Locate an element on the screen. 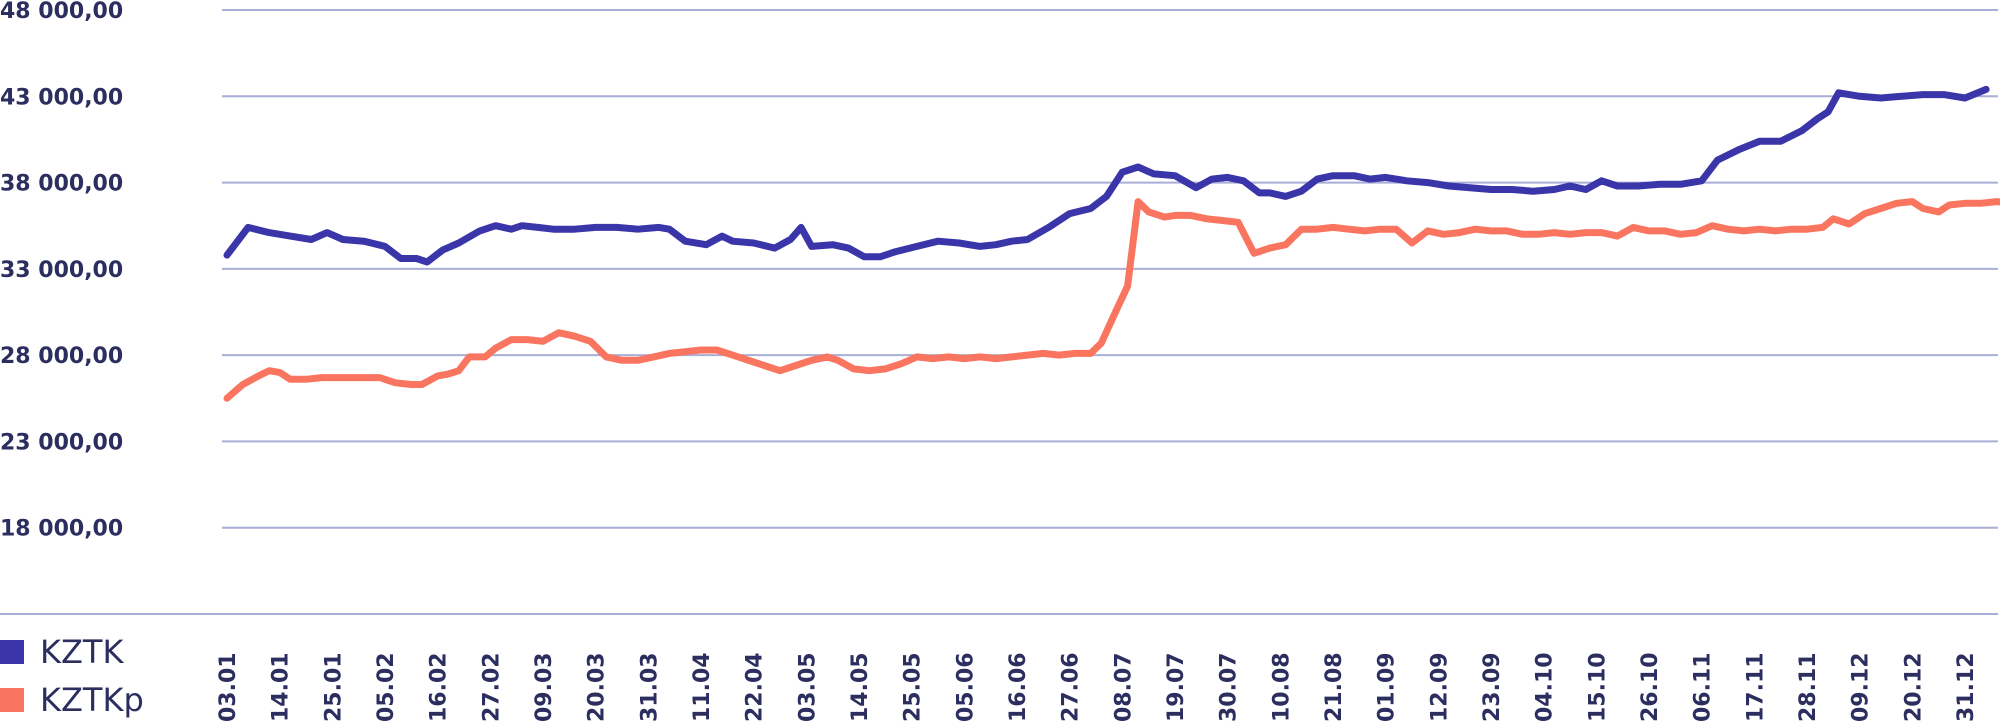 The height and width of the screenshot is (728, 2000). x-tick-label: 06.11 is located at coordinates (1703, 687).